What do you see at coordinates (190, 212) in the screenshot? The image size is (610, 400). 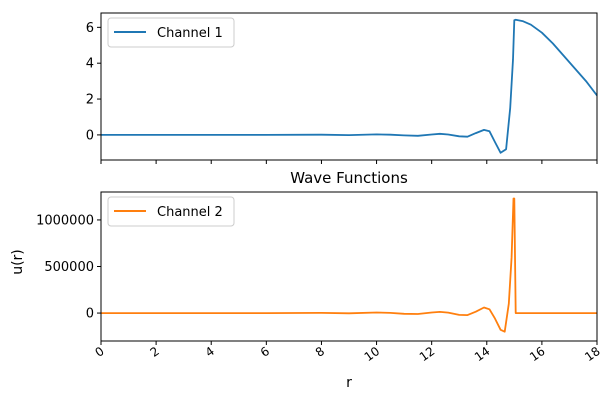 I see `channel-2-legend-label: Channel 2` at bounding box center [190, 212].